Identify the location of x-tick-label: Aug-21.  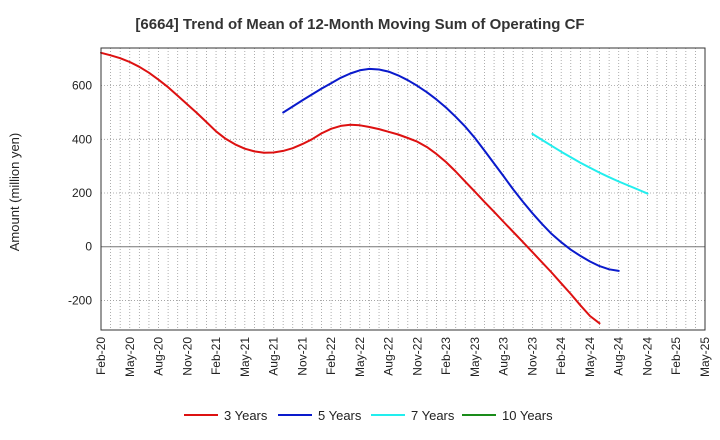
(274, 356).